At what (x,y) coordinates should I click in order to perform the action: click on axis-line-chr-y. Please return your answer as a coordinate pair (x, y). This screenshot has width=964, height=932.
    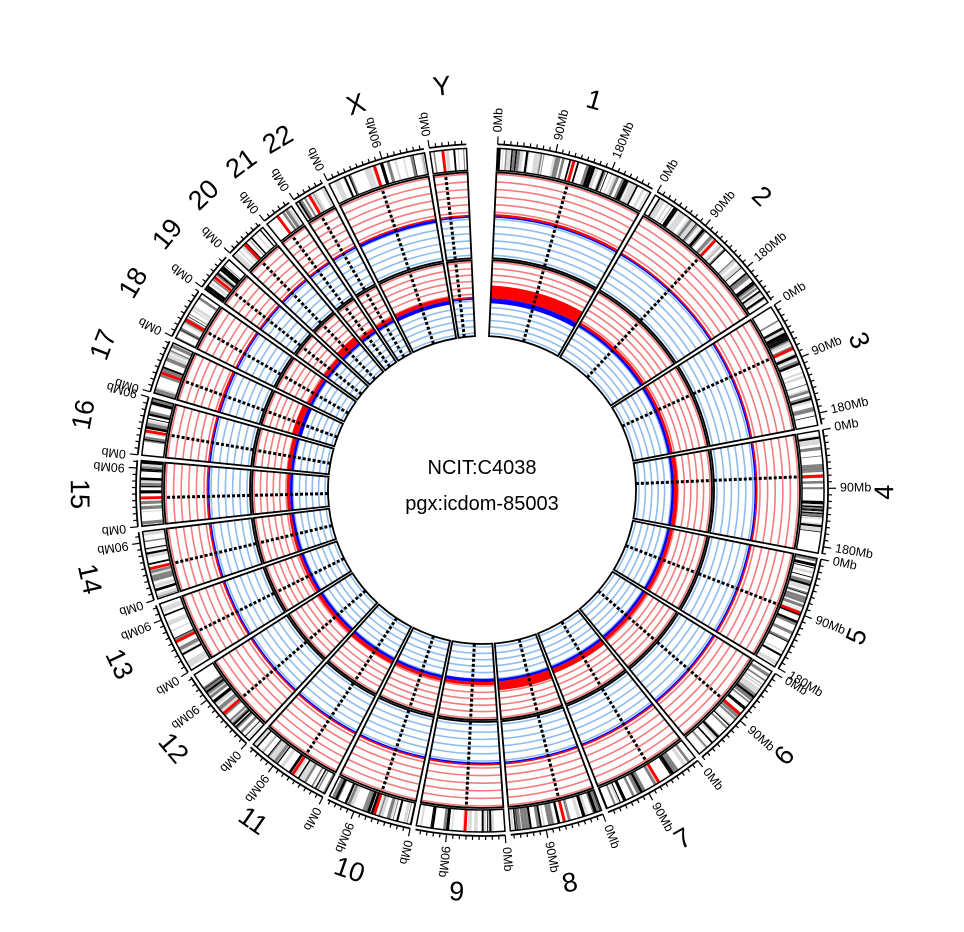
    Looking at the image, I should click on (448, 146).